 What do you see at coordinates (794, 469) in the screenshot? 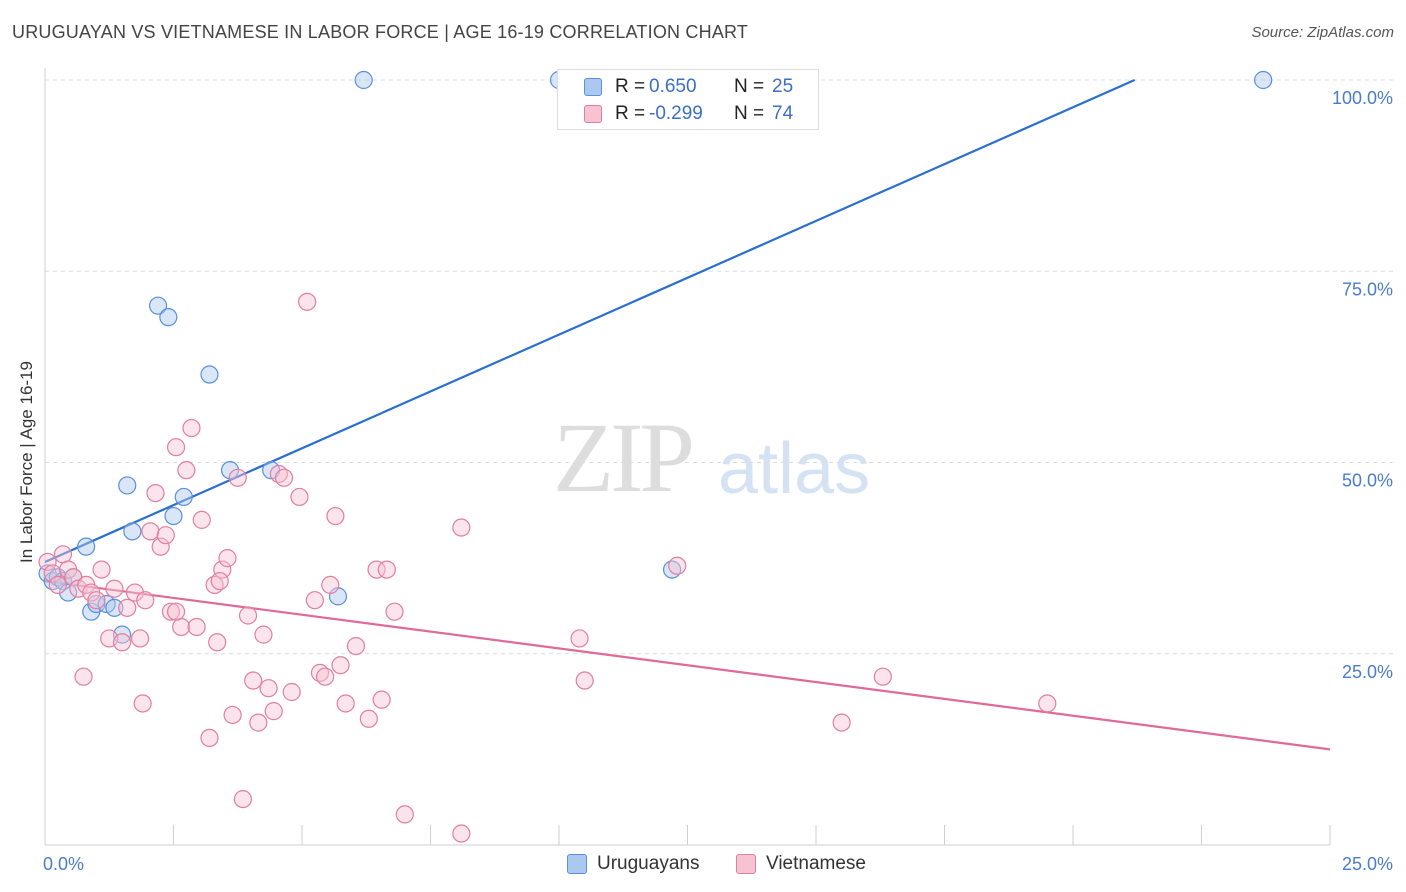
I see `watermark-atlas: atlas` at bounding box center [794, 469].